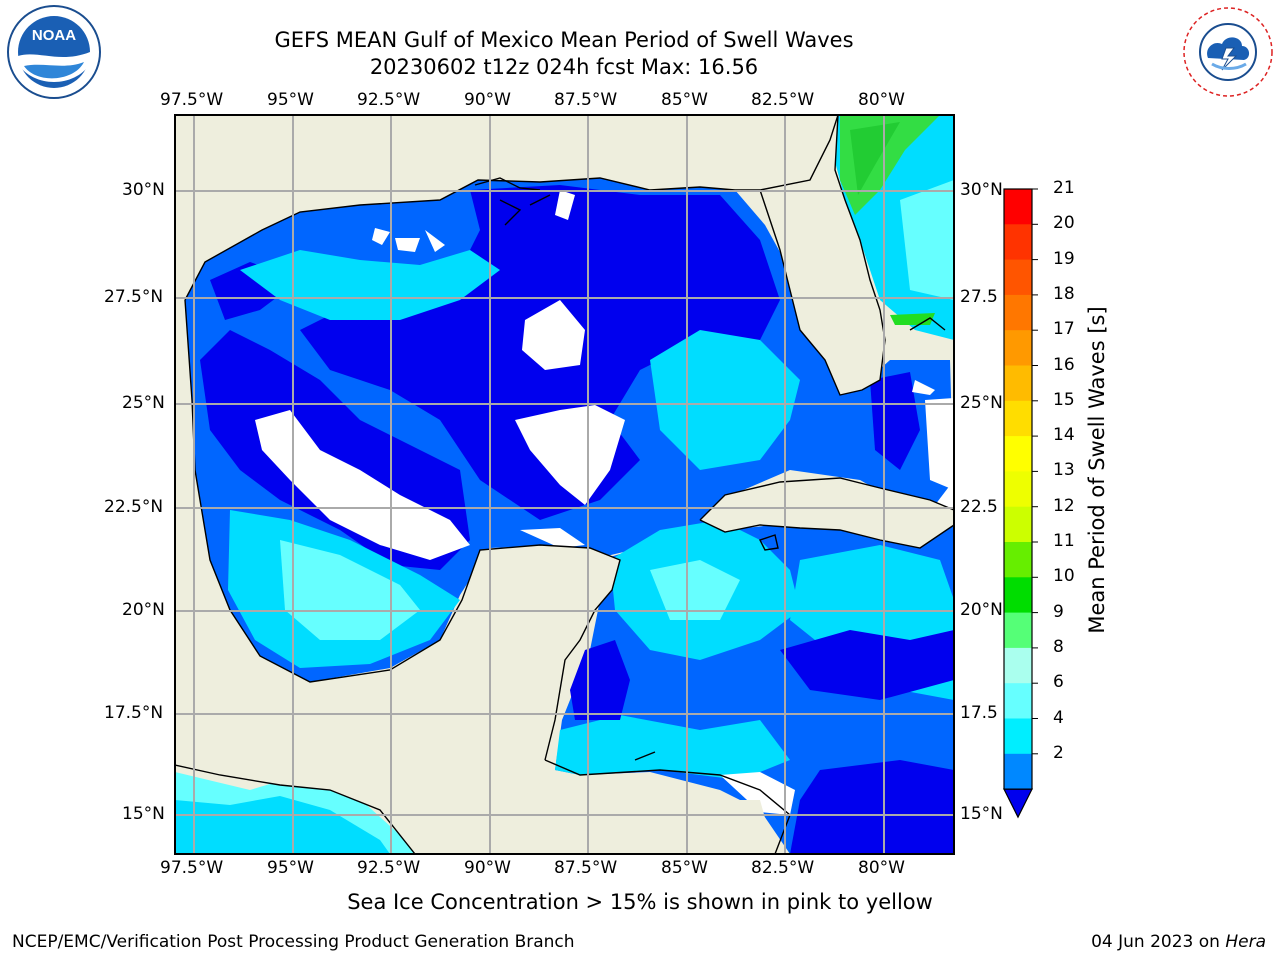 The height and width of the screenshot is (960, 1280). Describe the element at coordinates (564, 67) in the screenshot. I see `chart-subtitle: 20230602 t12z 024h fcst Max: 16.56` at that location.